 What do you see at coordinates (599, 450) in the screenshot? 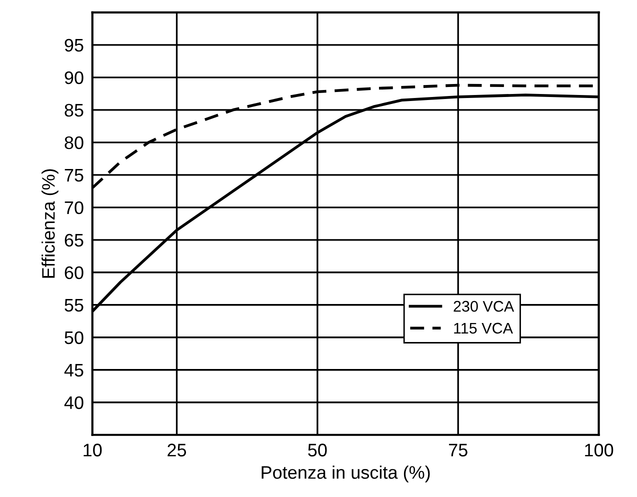
I see `x-tick-label: 100` at bounding box center [599, 450].